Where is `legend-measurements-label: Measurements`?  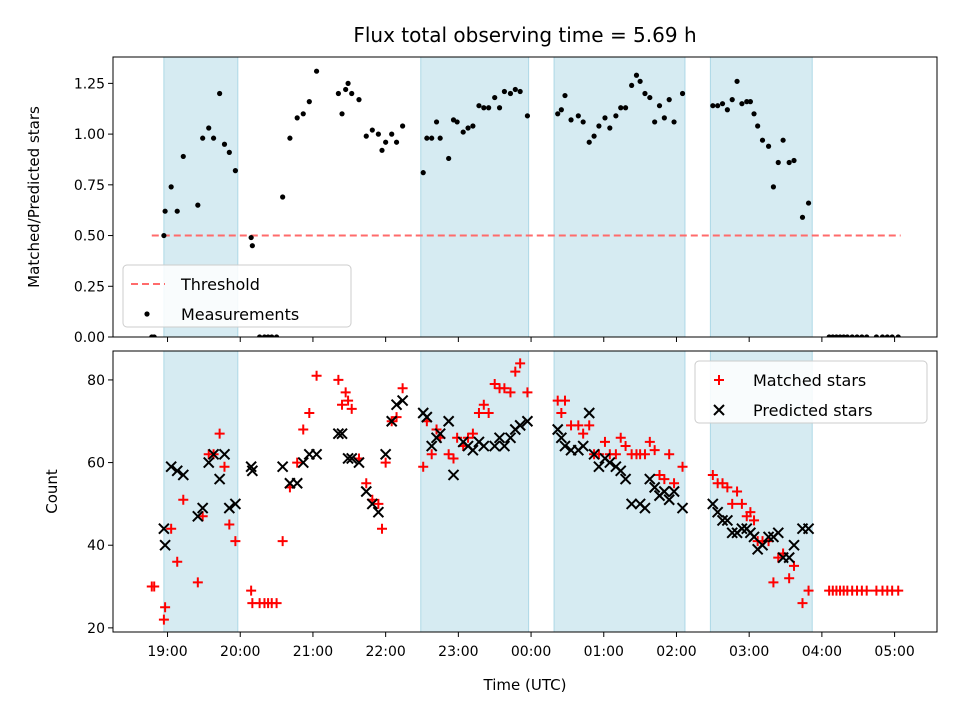 legend-measurements-label: Measurements is located at coordinates (240, 314).